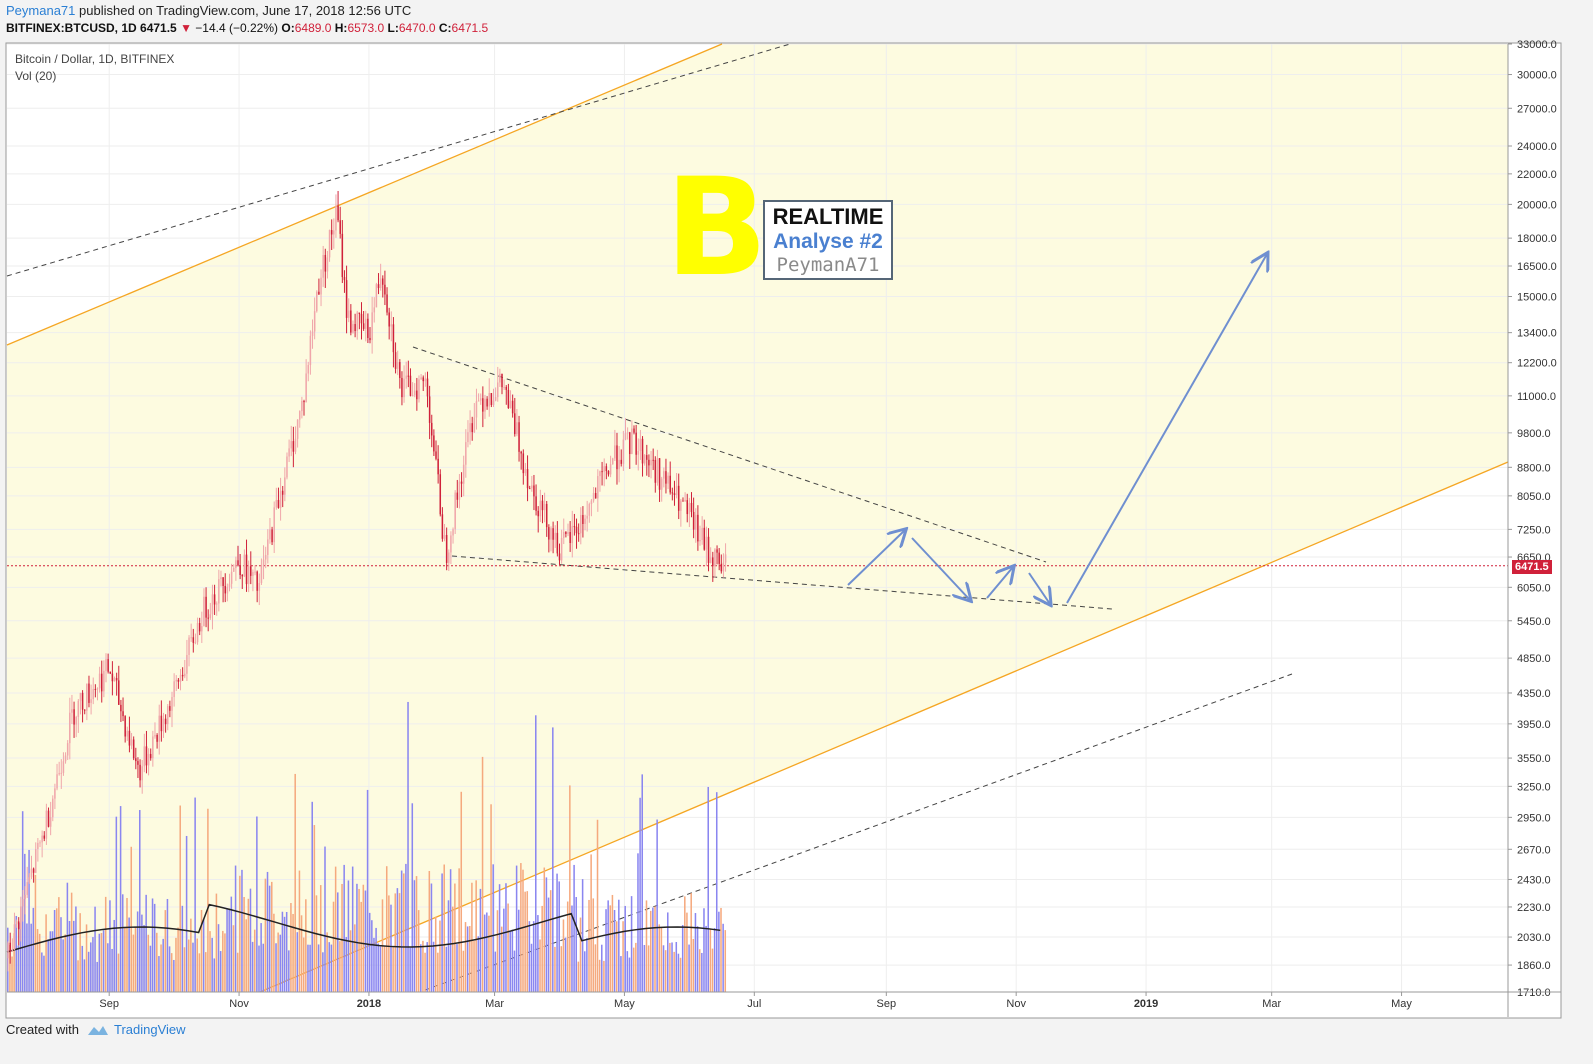 The width and height of the screenshot is (1593, 1064). I want to click on channel-upper-line, so click(364, 194).